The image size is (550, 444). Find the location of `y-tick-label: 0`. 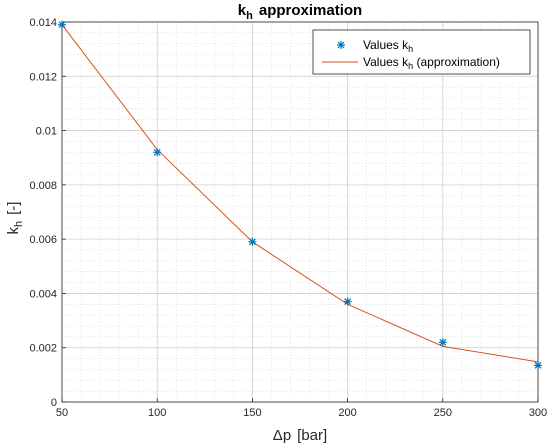

y-tick-label: 0 is located at coordinates (54, 403).